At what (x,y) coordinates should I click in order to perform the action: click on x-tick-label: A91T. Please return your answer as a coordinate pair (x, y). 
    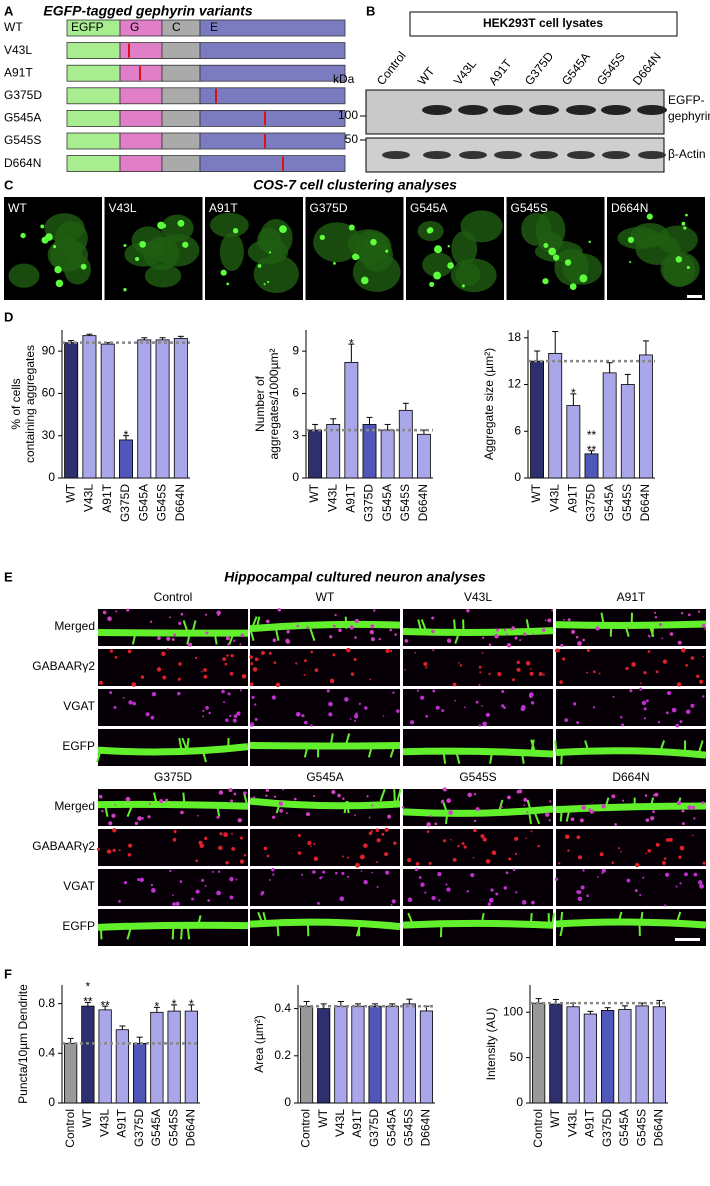
    Looking at the image, I should click on (357, 1122).